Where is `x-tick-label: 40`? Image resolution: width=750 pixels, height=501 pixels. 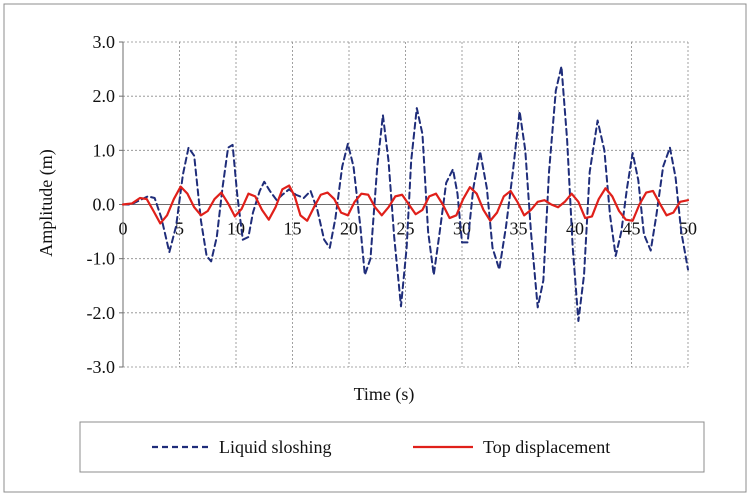
x-tick-label: 40 is located at coordinates (575, 229).